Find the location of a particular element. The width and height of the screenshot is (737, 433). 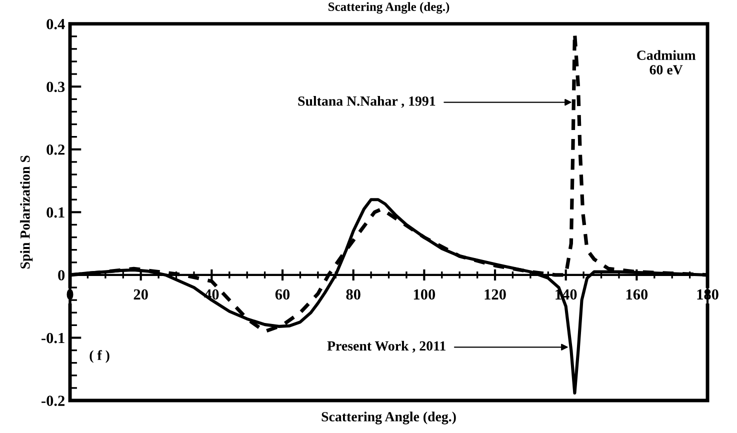

y-tick-label: -0.1 is located at coordinates (53, 338).